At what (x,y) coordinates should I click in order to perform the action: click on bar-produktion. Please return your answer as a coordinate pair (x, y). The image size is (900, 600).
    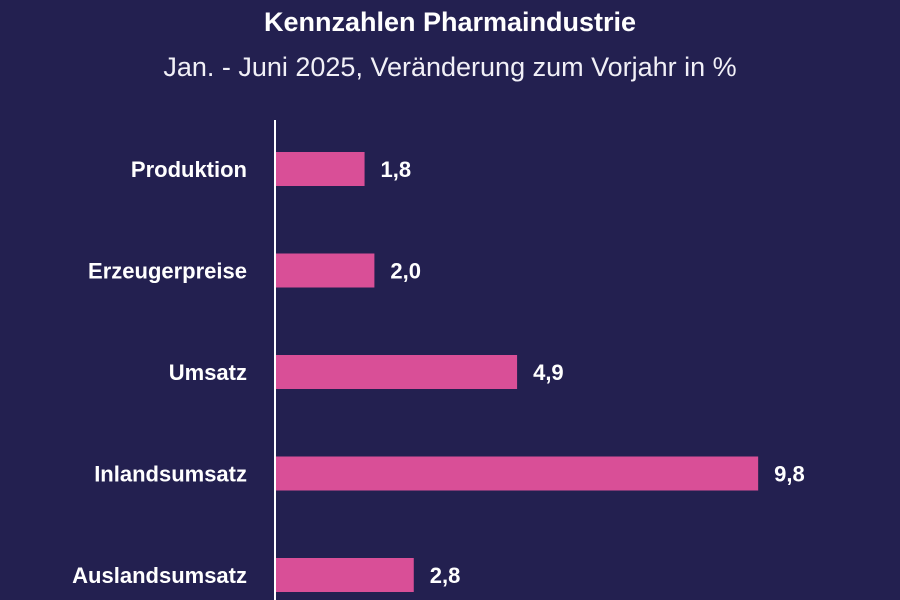
    Looking at the image, I should click on (320, 169).